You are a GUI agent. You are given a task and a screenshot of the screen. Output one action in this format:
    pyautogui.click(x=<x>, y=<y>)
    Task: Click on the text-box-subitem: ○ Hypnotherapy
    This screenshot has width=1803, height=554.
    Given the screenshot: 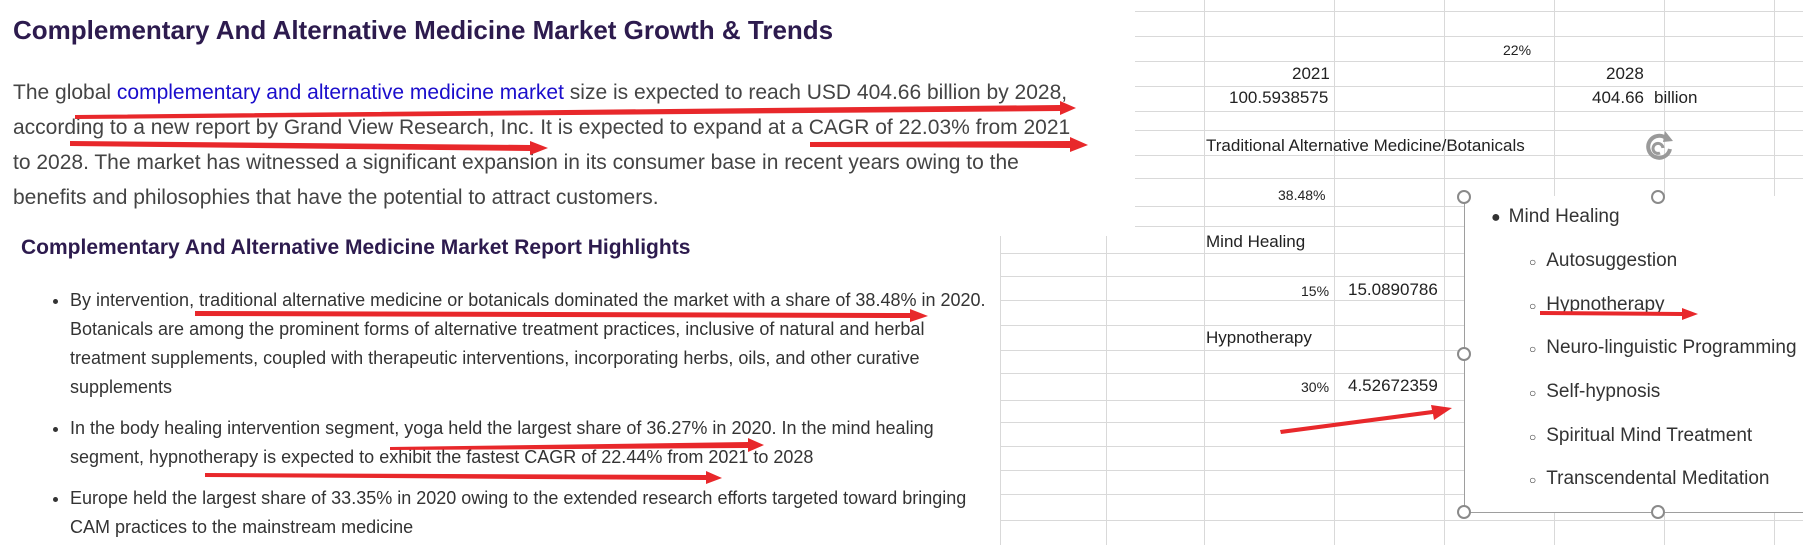 What is the action you would take?
    pyautogui.click(x=1597, y=304)
    